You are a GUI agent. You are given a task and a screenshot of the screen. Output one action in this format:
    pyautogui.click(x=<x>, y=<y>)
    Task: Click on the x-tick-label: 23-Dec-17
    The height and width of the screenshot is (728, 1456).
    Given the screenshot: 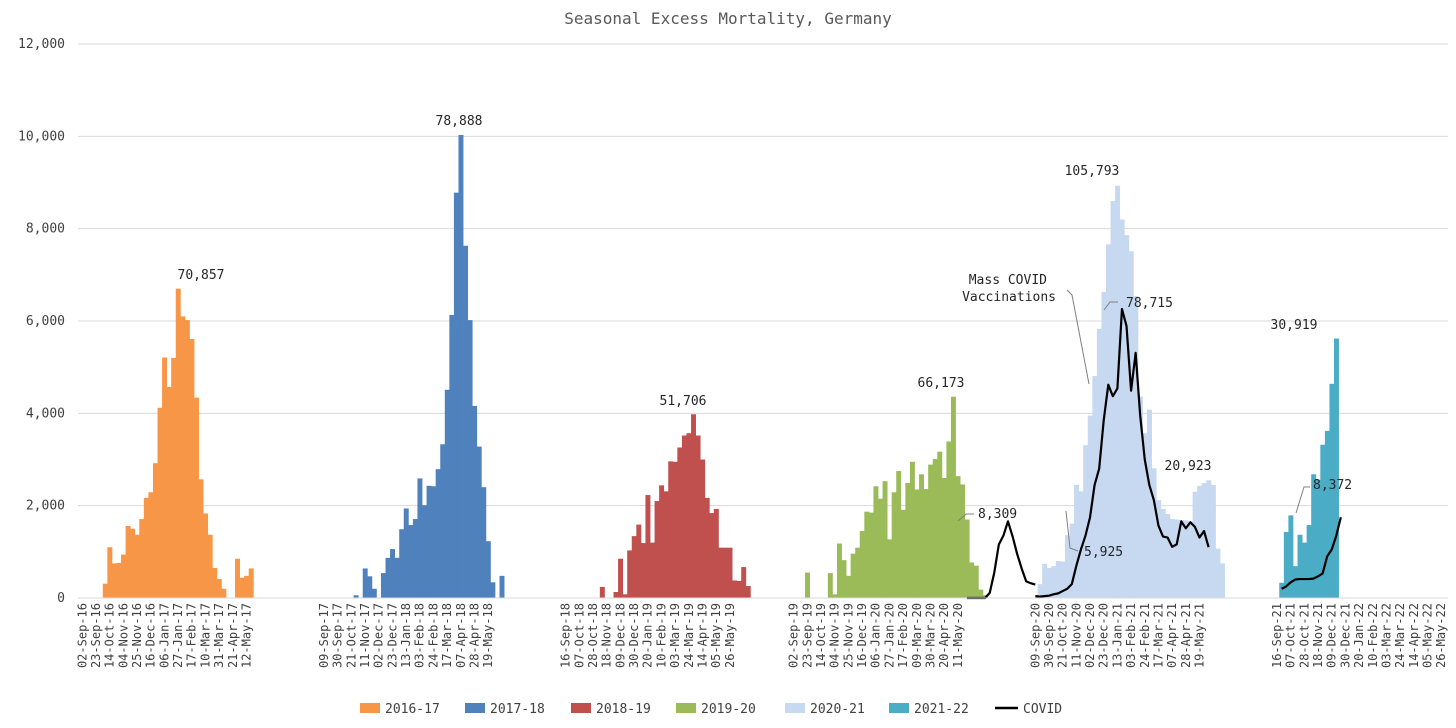 What is the action you would take?
    pyautogui.click(x=392, y=635)
    